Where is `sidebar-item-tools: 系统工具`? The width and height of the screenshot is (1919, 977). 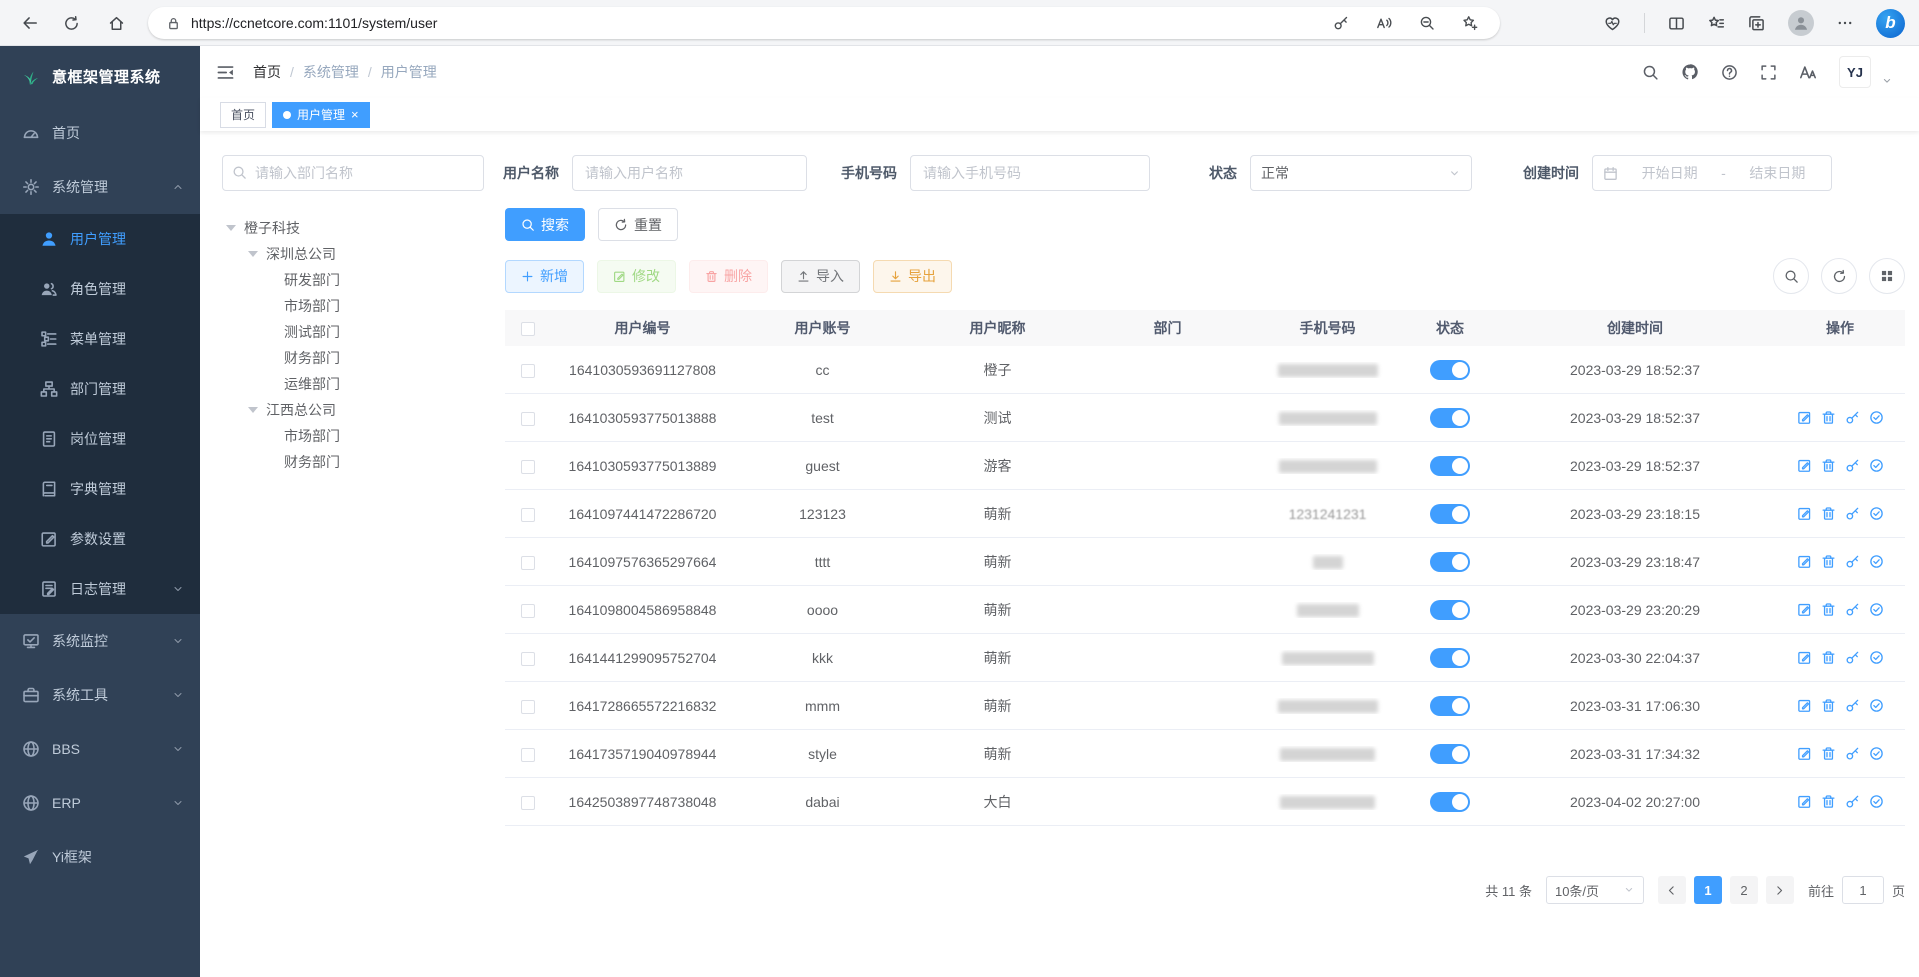
sidebar-item-tools: 系统工具 is located at coordinates (100, 695).